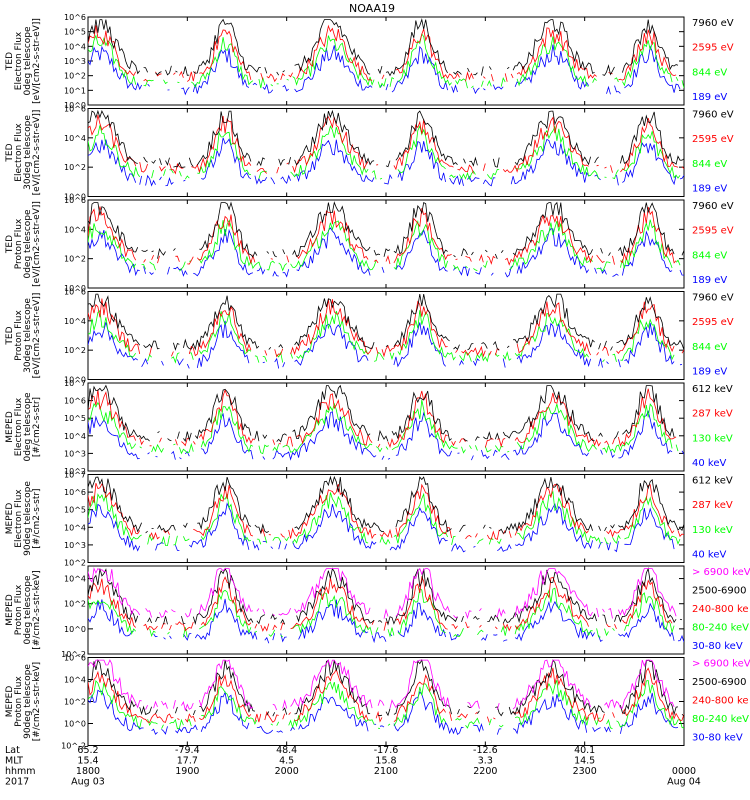 The width and height of the screenshot is (750, 800). What do you see at coordinates (75, 475) in the screenshot?
I see `y-tick-label: 10^7` at bounding box center [75, 475].